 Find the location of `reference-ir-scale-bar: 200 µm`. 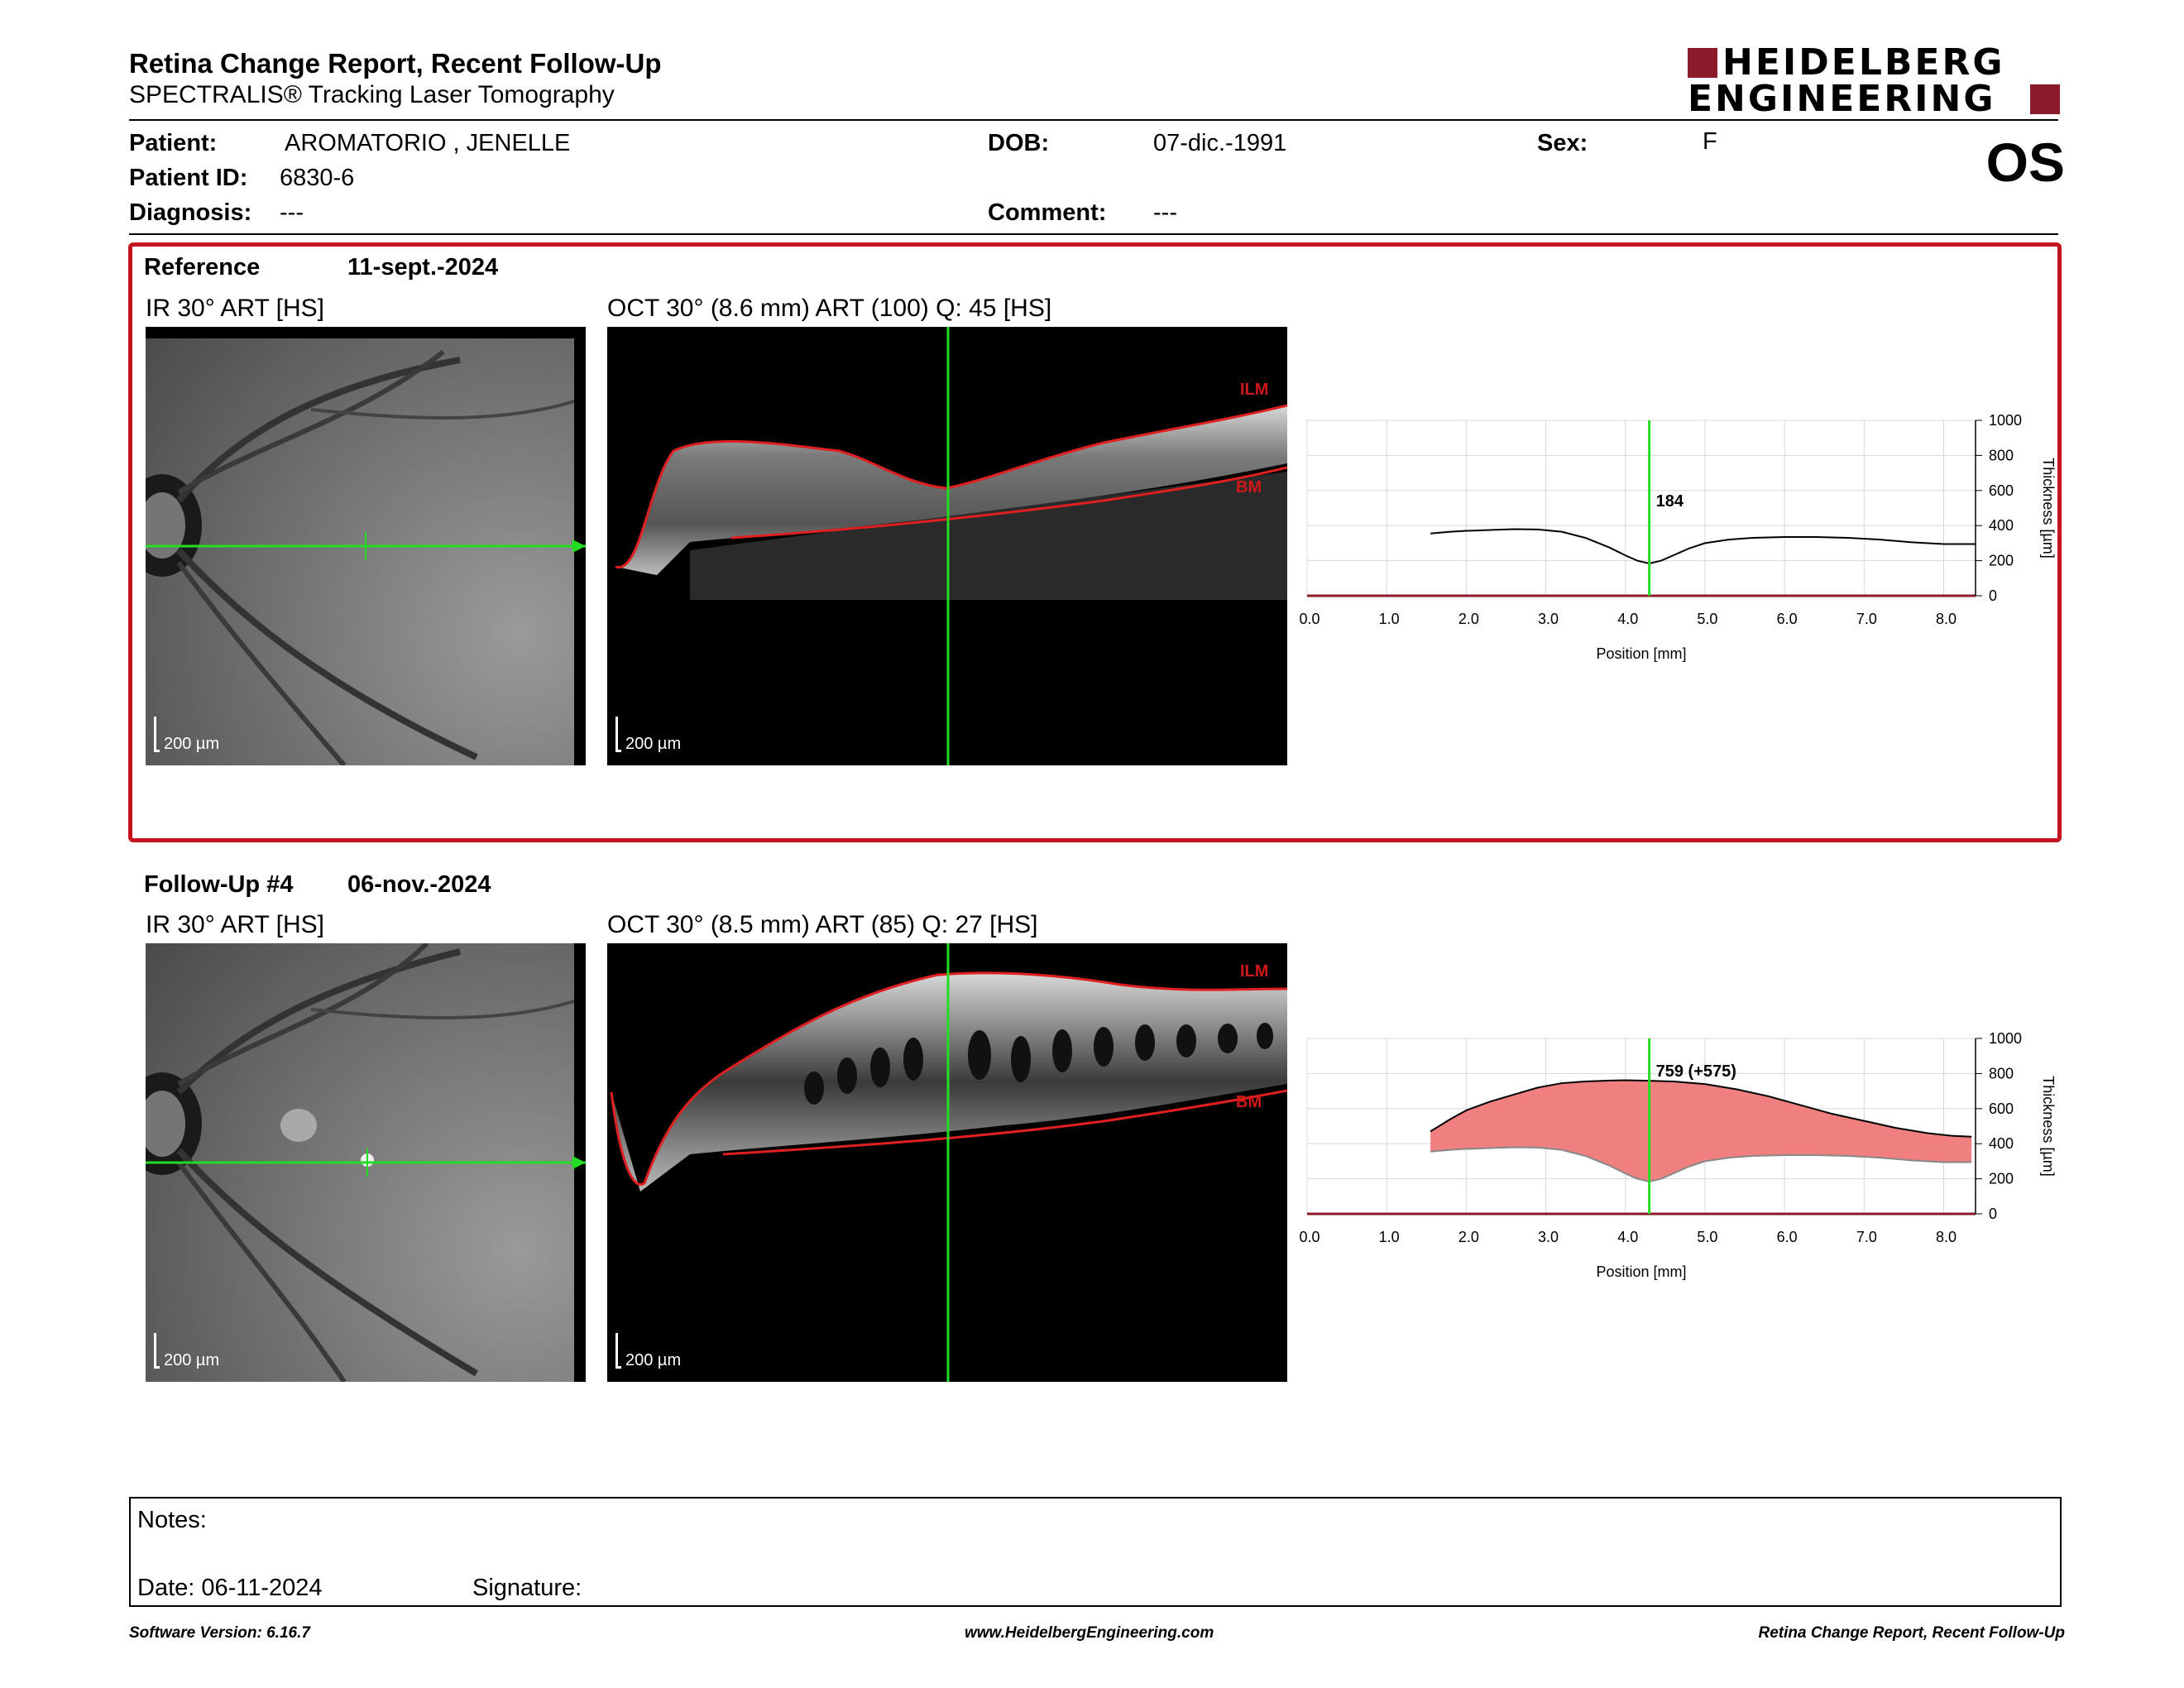

reference-ir-scale-bar: 200 µm is located at coordinates (187, 735).